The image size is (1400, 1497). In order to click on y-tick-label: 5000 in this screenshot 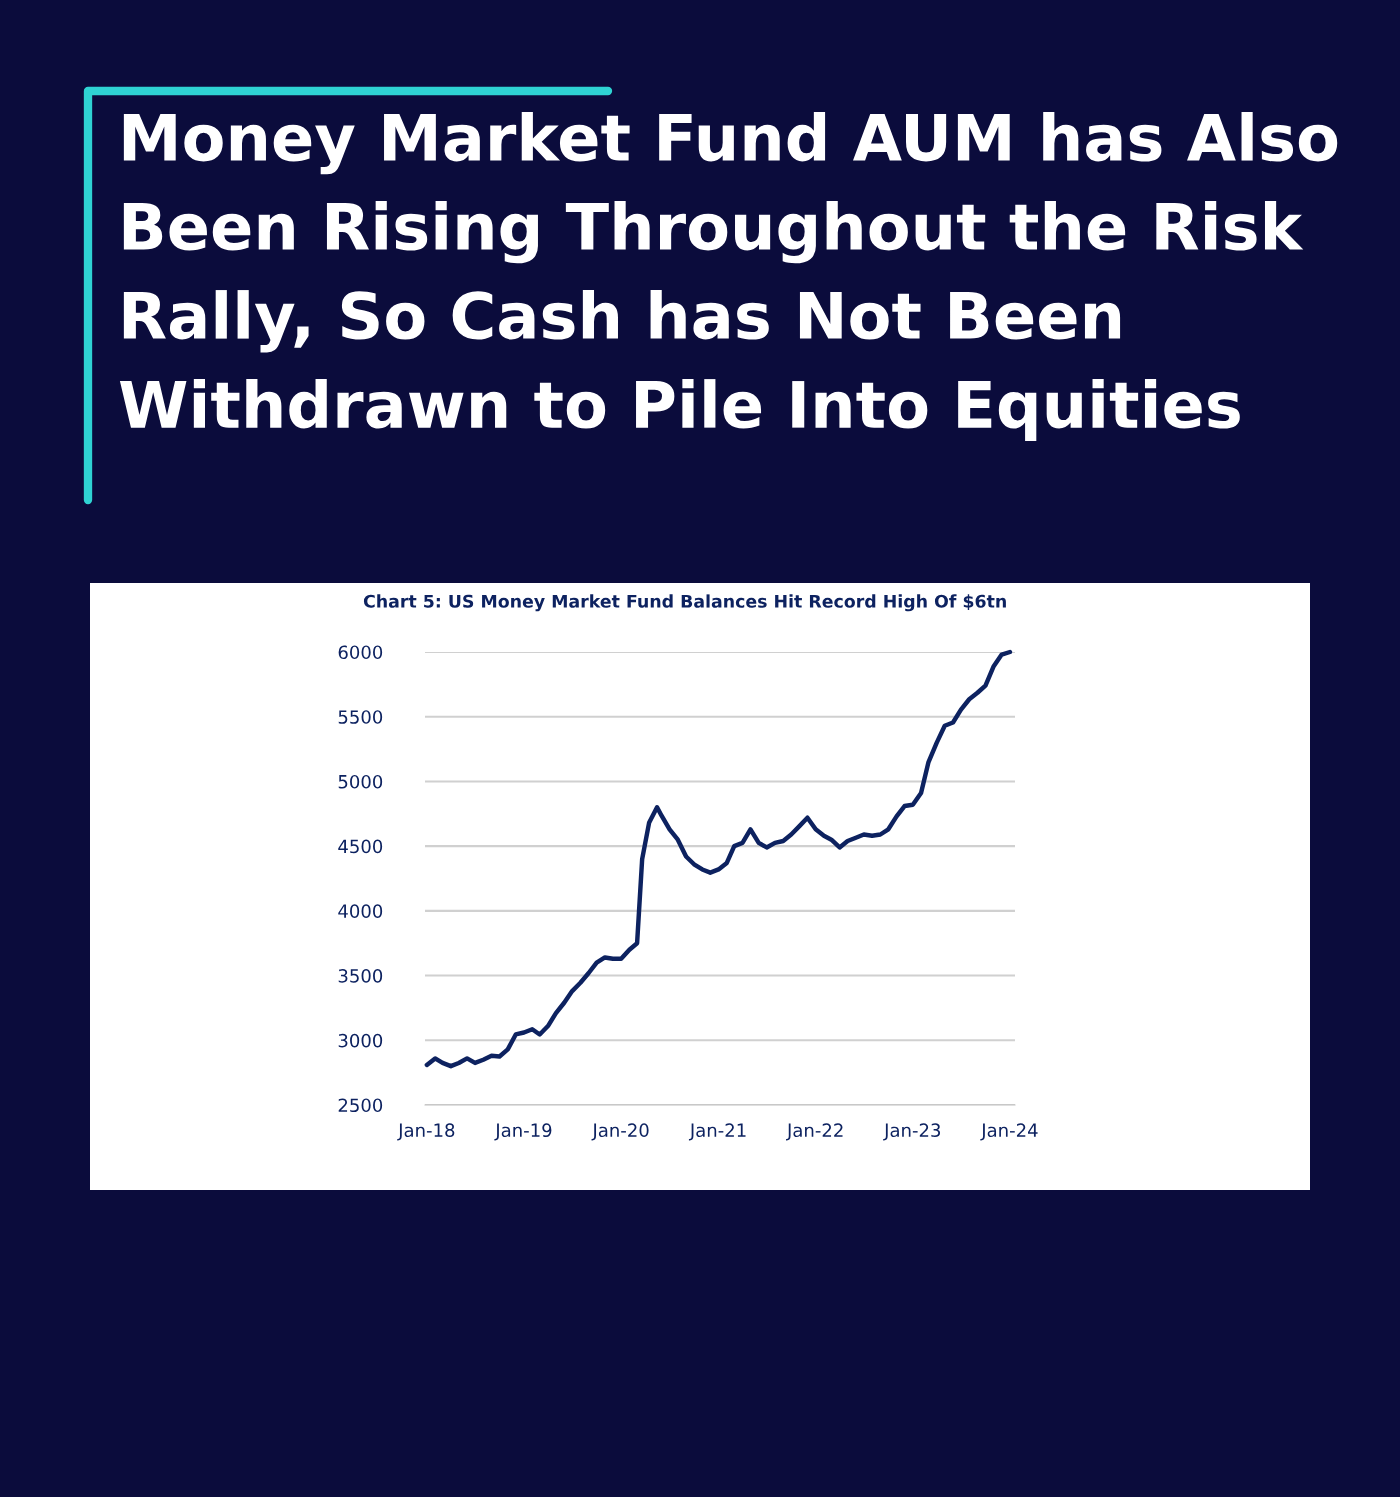, I will do `click(360, 781)`.